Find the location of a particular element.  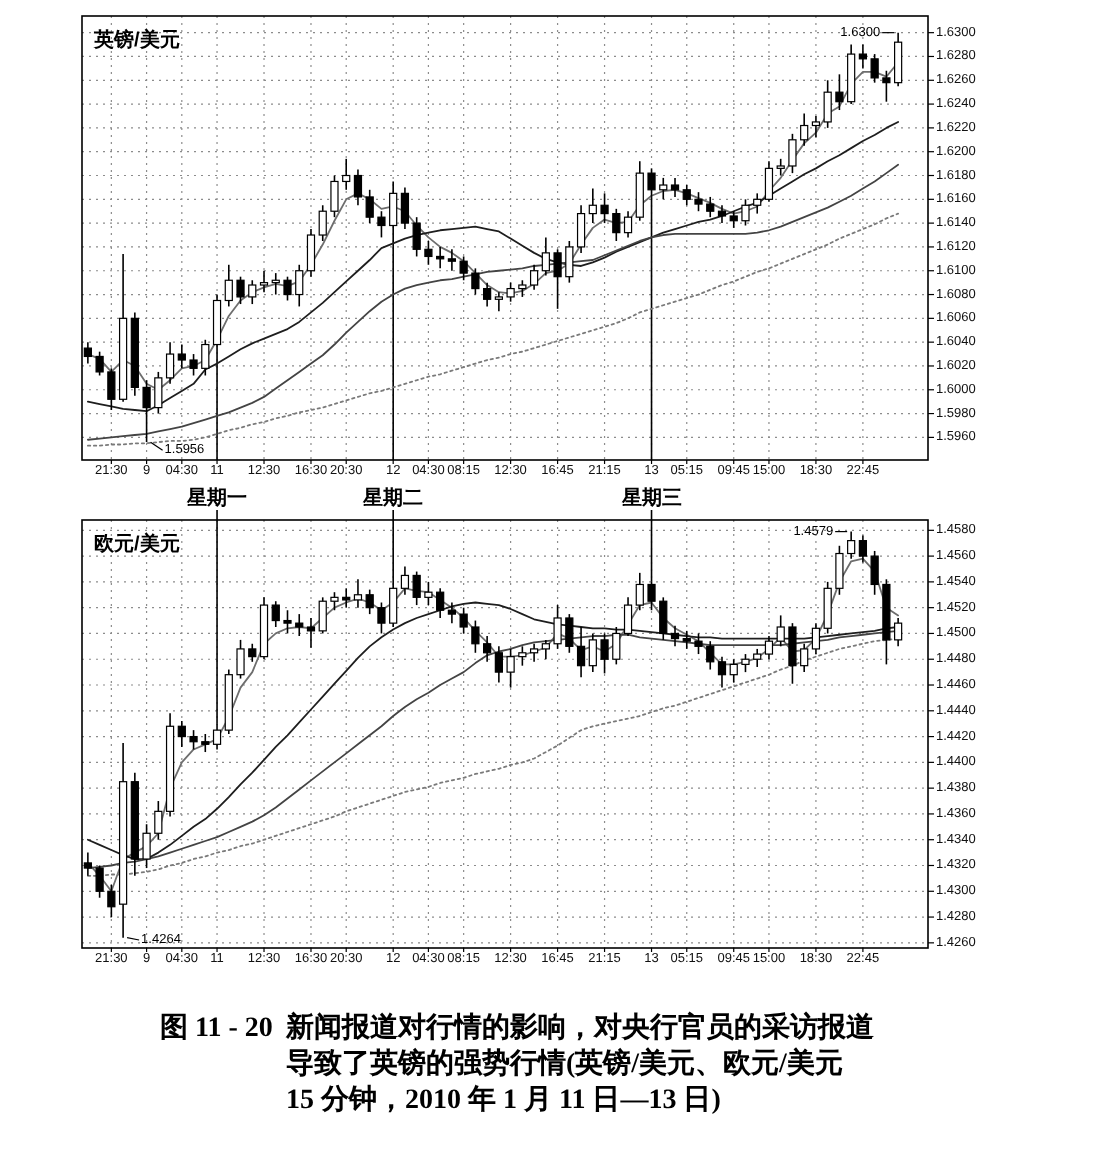

text: 导致了英镑的强势行情(英镑/美元、欧元/美元 is located at coordinates (564, 1063).